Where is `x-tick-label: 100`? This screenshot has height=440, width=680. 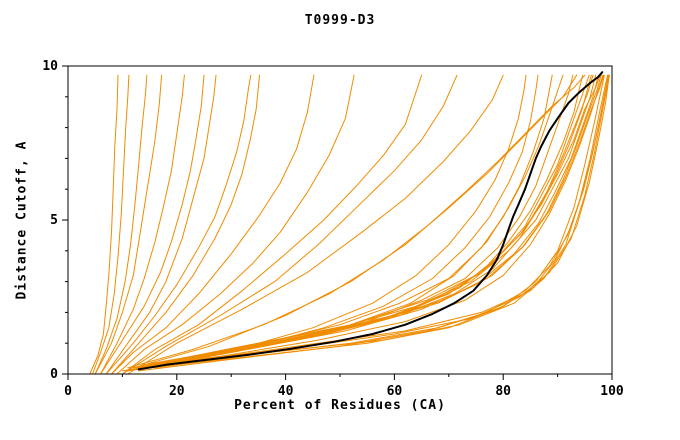 x-tick-label: 100 is located at coordinates (612, 391).